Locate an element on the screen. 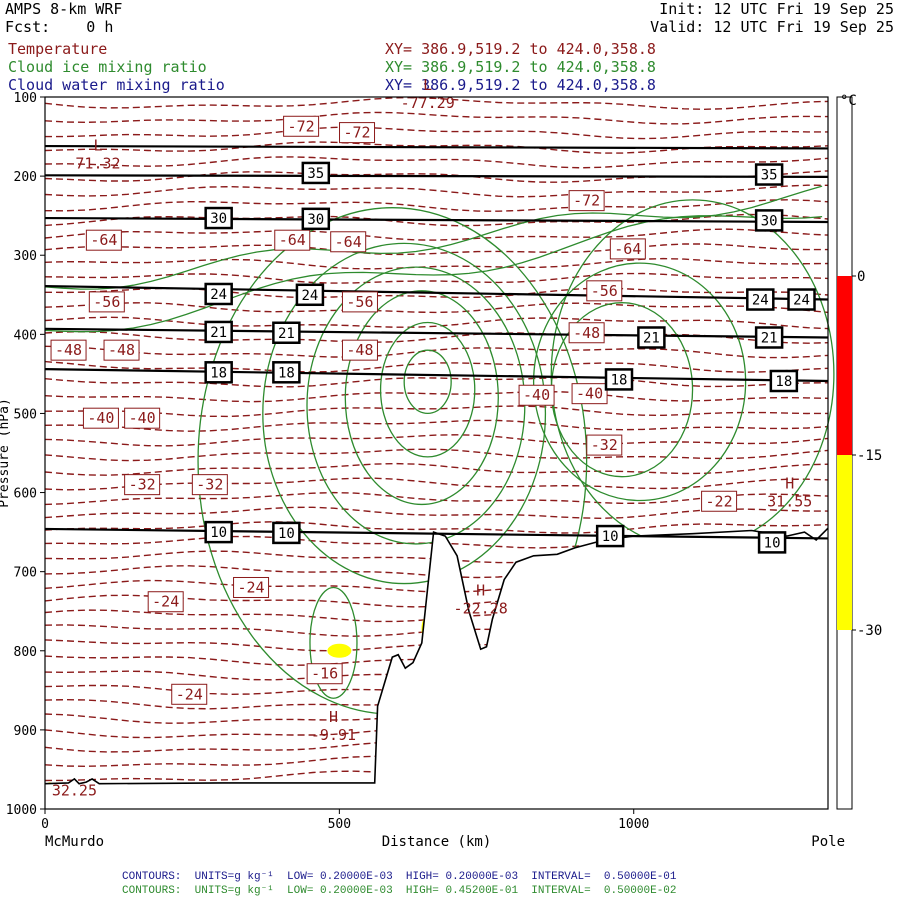  colorbar-unit: °C is located at coordinates (848, 101).